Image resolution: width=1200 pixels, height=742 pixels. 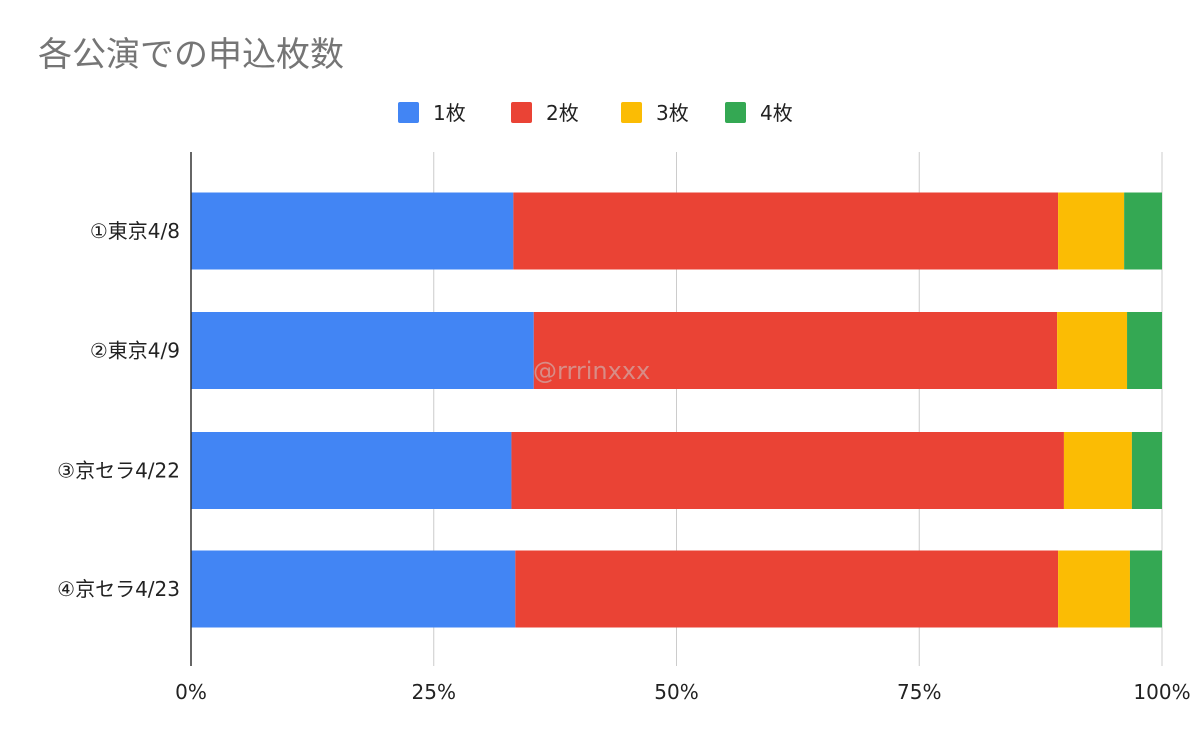 What do you see at coordinates (919, 692) in the screenshot?
I see `x-tick-label-3: 75%` at bounding box center [919, 692].